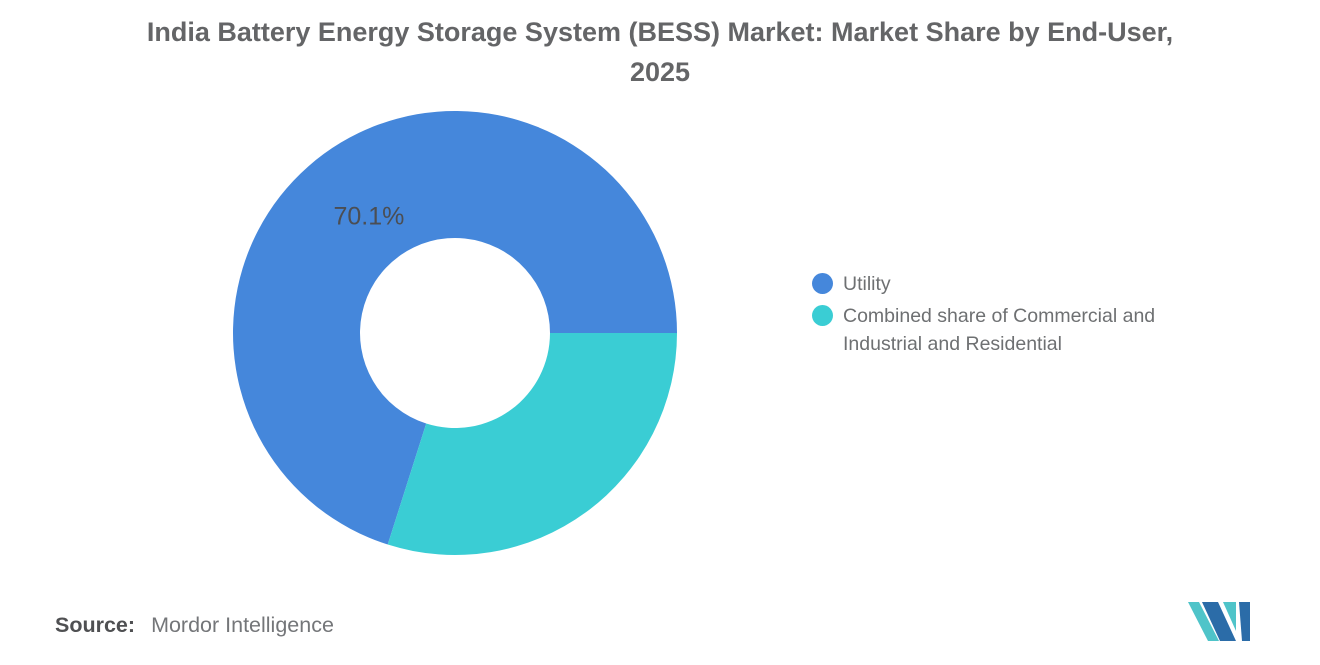  What do you see at coordinates (368, 216) in the screenshot?
I see `data-label: 70.1%` at bounding box center [368, 216].